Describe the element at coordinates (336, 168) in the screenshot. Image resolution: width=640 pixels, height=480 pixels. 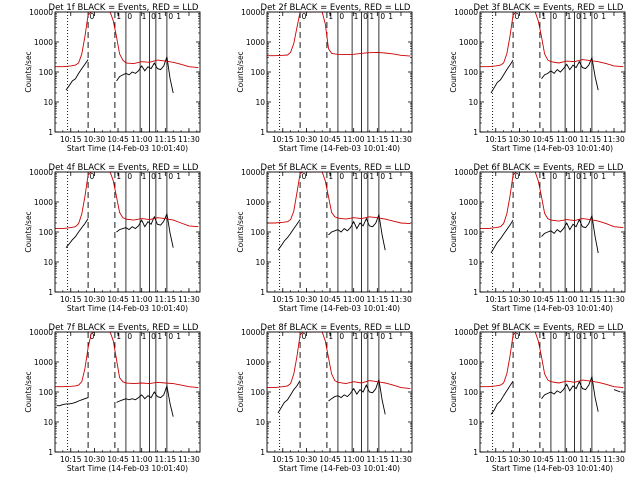
I see `chart-title: Det 5f BLACK = Events, RED = LLD` at that location.